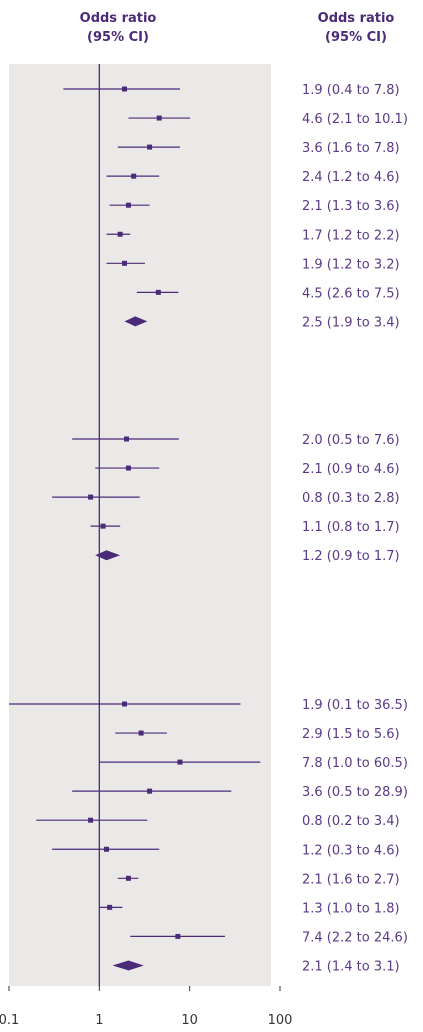 This screenshot has width=423, height=1032. I want to click on estimate-label: 4.6 (2.1 to 10.1), so click(355, 119).